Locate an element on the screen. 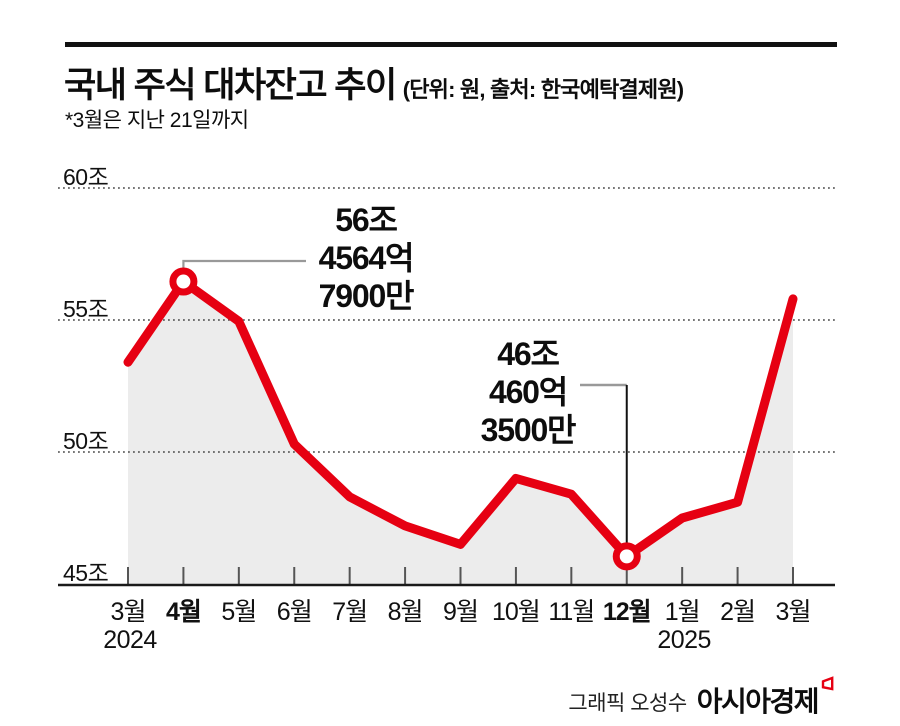 The width and height of the screenshot is (900, 726). year-label-1: 2025 is located at coordinates (684, 640).